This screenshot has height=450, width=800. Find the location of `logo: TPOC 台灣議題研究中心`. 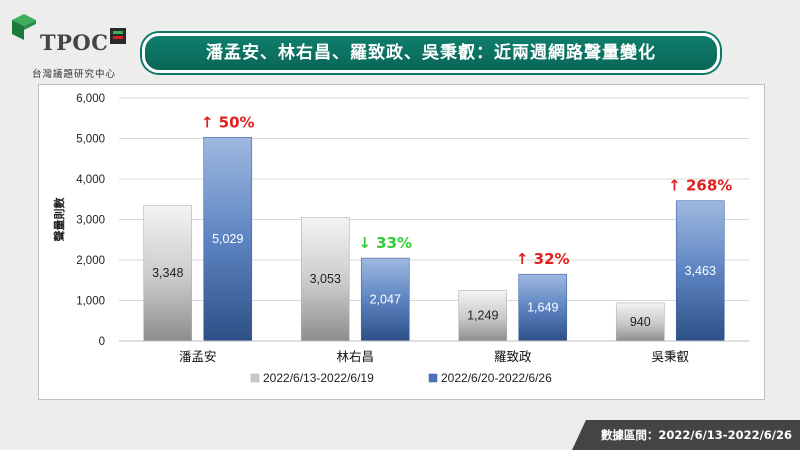

logo: TPOC 台灣議題研究中心 is located at coordinates (71, 47).